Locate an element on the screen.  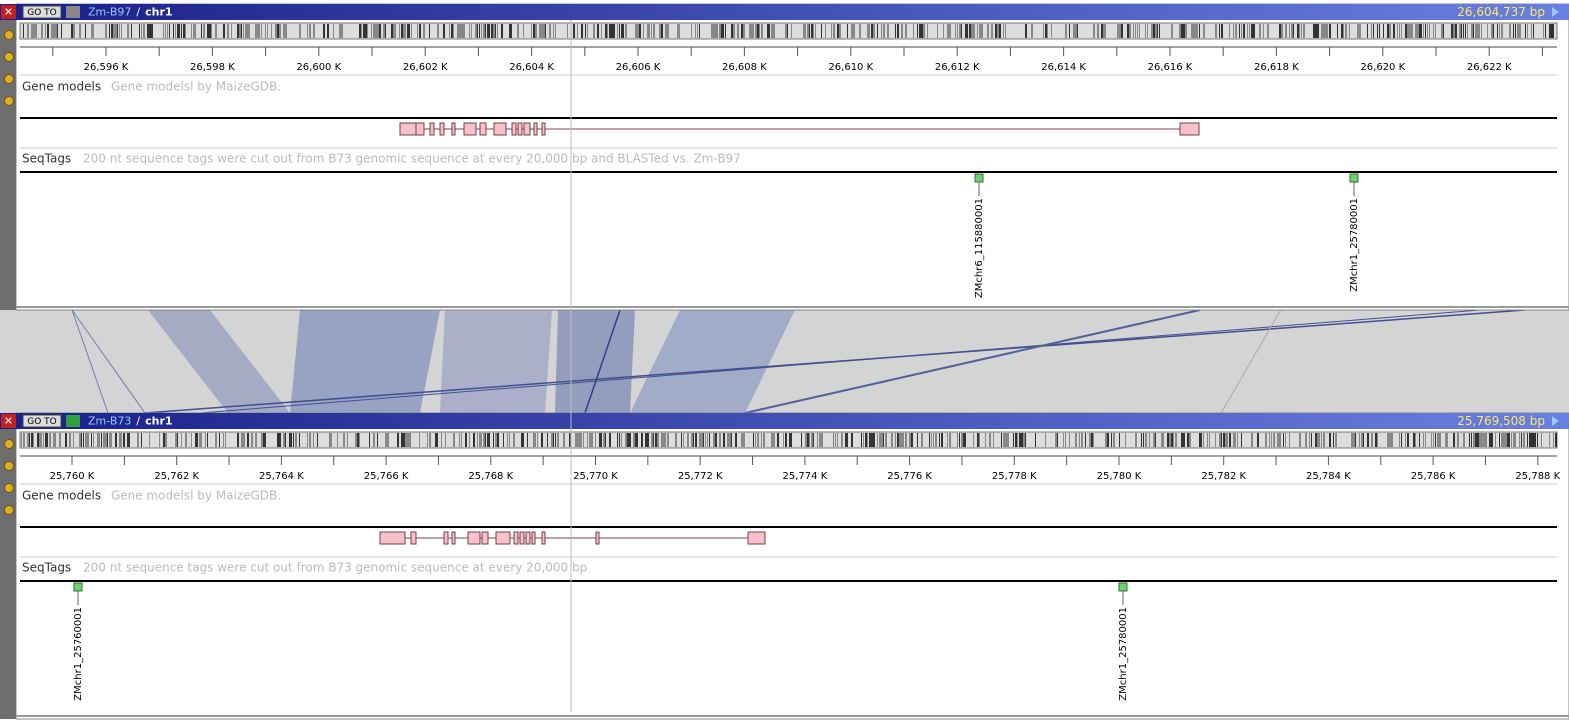
seqtag-label: ZMchr1_25760001 is located at coordinates (78, 654).